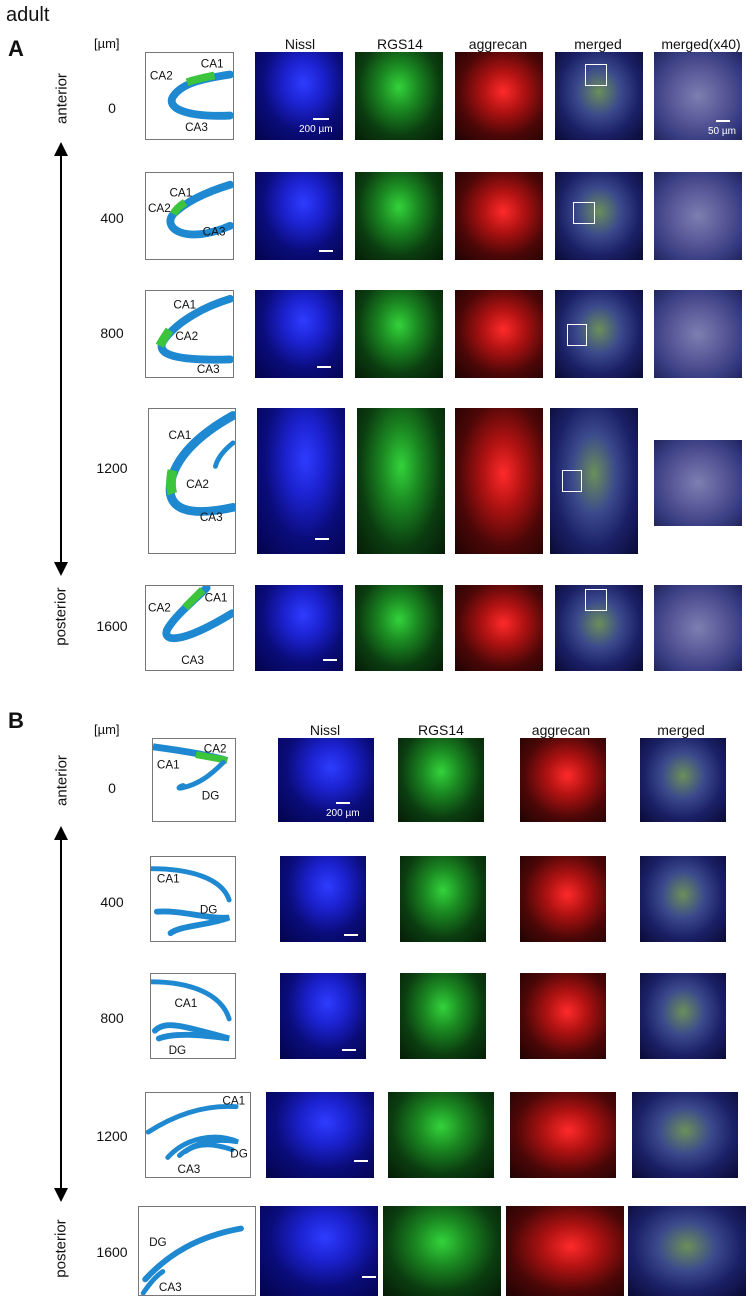 The width and height of the screenshot is (756, 1300). Describe the element at coordinates (193, 1016) in the screenshot. I see `panel-b-schematic-800: CA1 DG` at that location.